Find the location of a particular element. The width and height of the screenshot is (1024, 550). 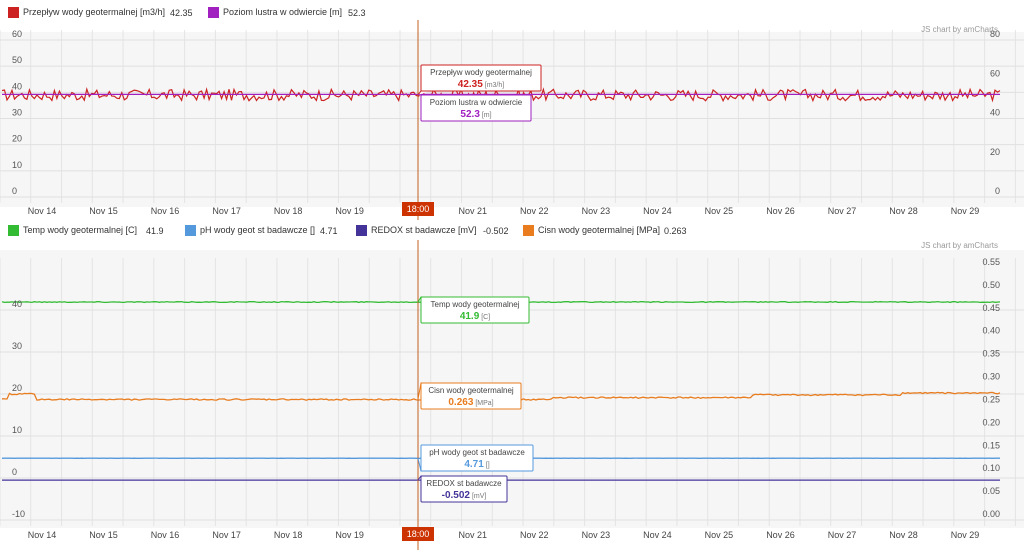

bottom-x-tick-label: Nov 19 is located at coordinates (349, 535).